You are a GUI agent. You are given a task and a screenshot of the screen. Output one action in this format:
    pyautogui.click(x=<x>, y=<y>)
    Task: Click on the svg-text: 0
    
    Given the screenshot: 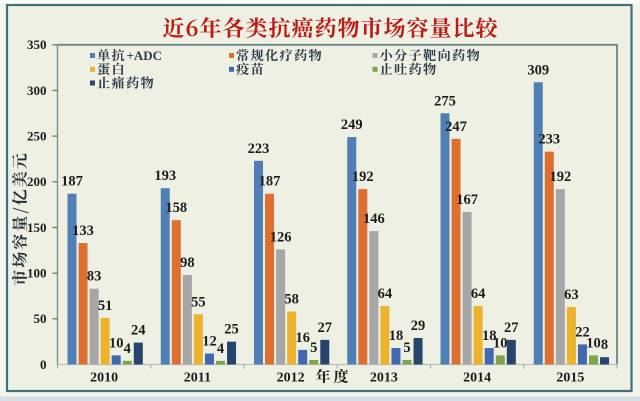 What is the action you would take?
    pyautogui.click(x=43, y=364)
    